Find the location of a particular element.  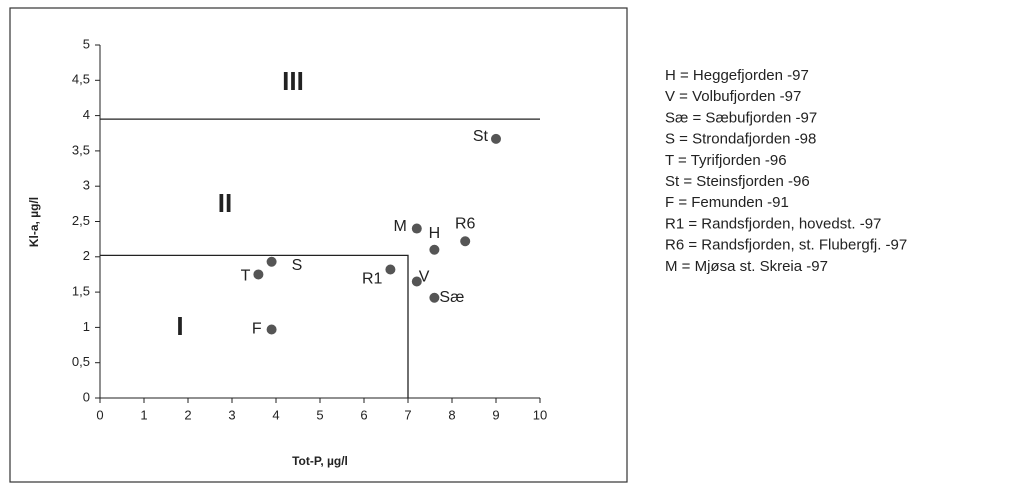

point-label: M is located at coordinates (399, 226).